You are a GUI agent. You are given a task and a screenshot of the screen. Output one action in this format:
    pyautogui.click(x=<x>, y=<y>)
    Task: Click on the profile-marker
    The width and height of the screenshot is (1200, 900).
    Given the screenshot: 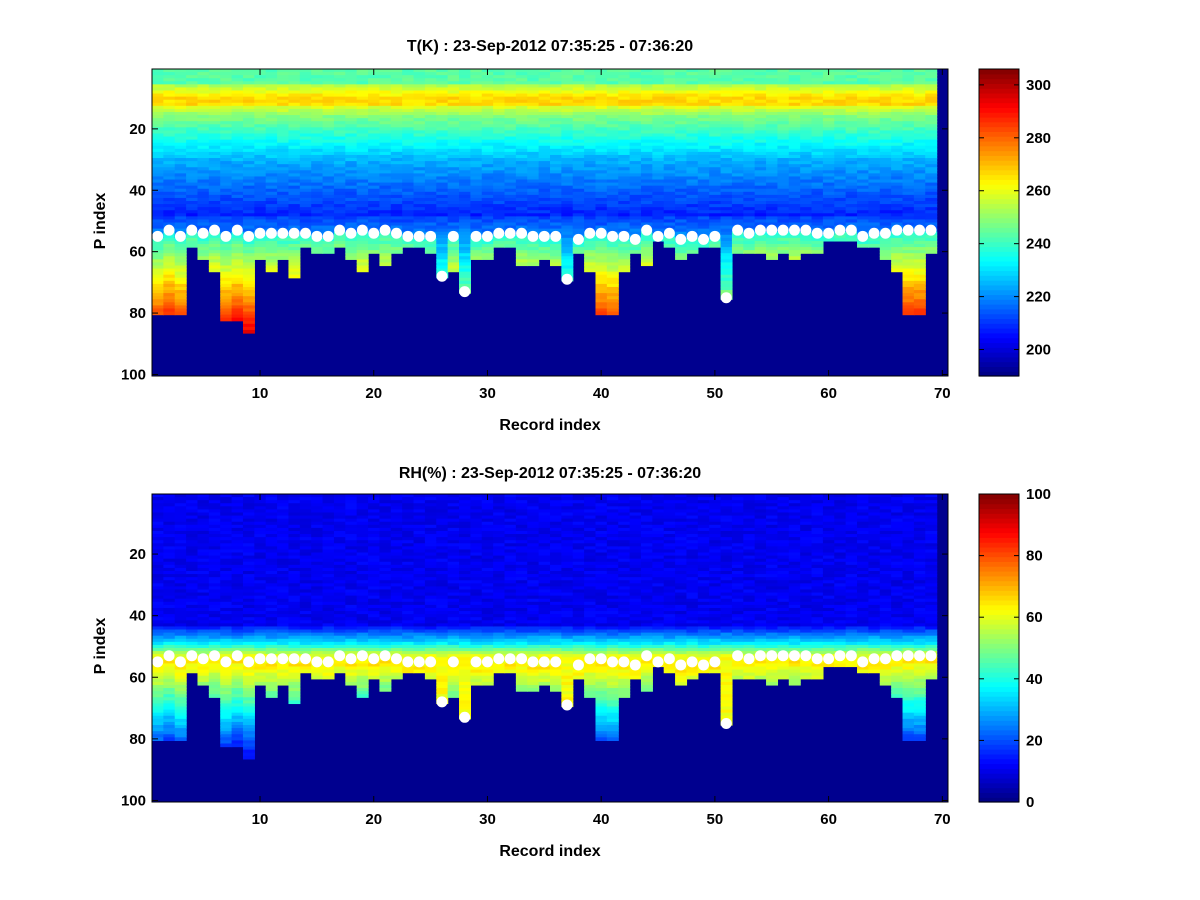 What is the action you would take?
    pyautogui.click(x=351, y=233)
    